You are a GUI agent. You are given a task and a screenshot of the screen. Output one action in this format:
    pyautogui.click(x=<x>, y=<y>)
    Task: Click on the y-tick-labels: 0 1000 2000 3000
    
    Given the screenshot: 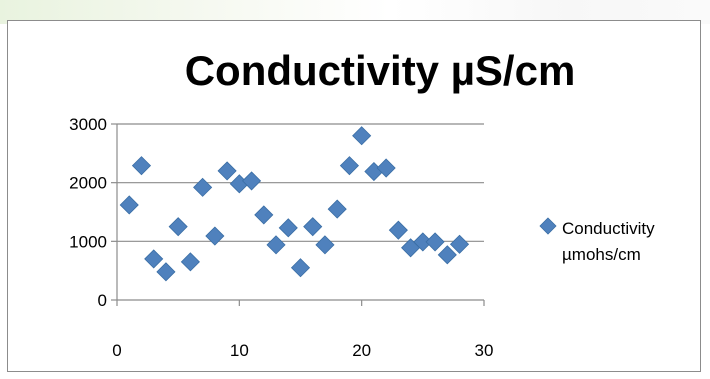 What is the action you would take?
    pyautogui.click(x=88, y=212)
    